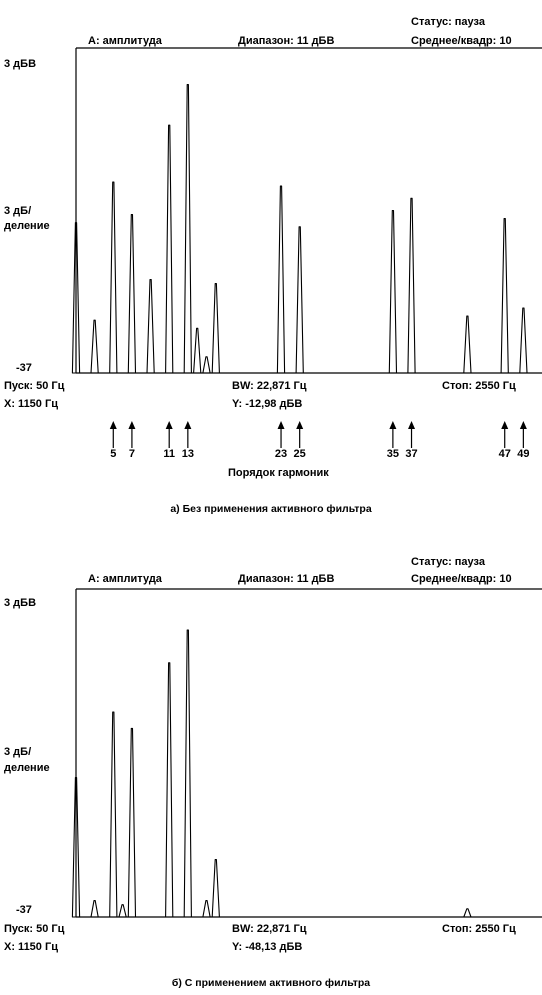  What do you see at coordinates (20, 603) in the screenshot?
I see `chart-b-y-top-tick: 3 дБВ` at bounding box center [20, 603].